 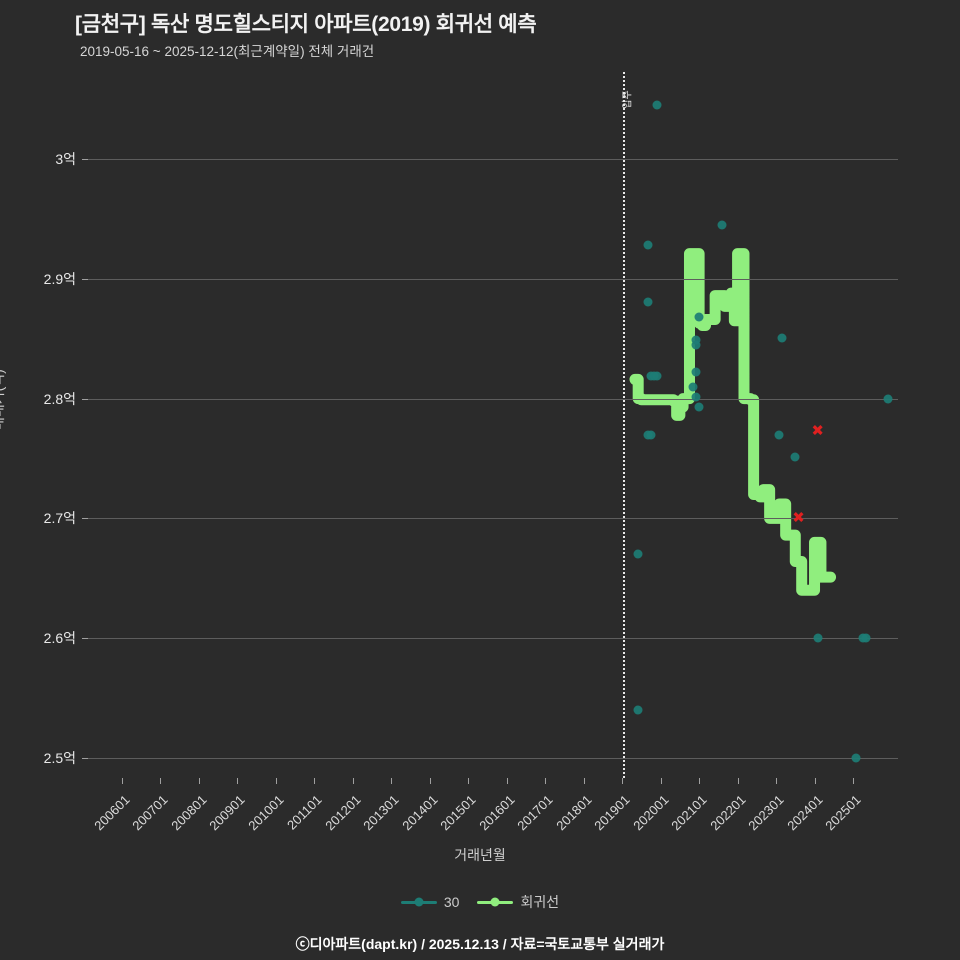 I want to click on y-tick-label: 2.7억, so click(x=59, y=518).